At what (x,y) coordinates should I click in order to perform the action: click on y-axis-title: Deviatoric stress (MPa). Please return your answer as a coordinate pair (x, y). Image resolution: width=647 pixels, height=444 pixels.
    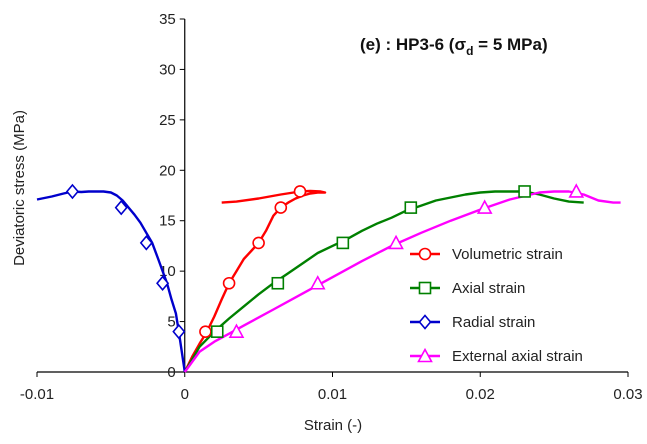
    Looking at the image, I should click on (19, 188).